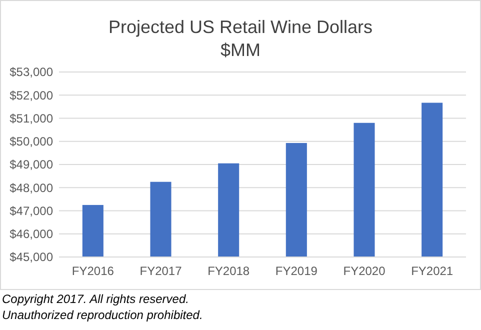  I want to click on y-tick-label: $52,000, so click(32, 95).